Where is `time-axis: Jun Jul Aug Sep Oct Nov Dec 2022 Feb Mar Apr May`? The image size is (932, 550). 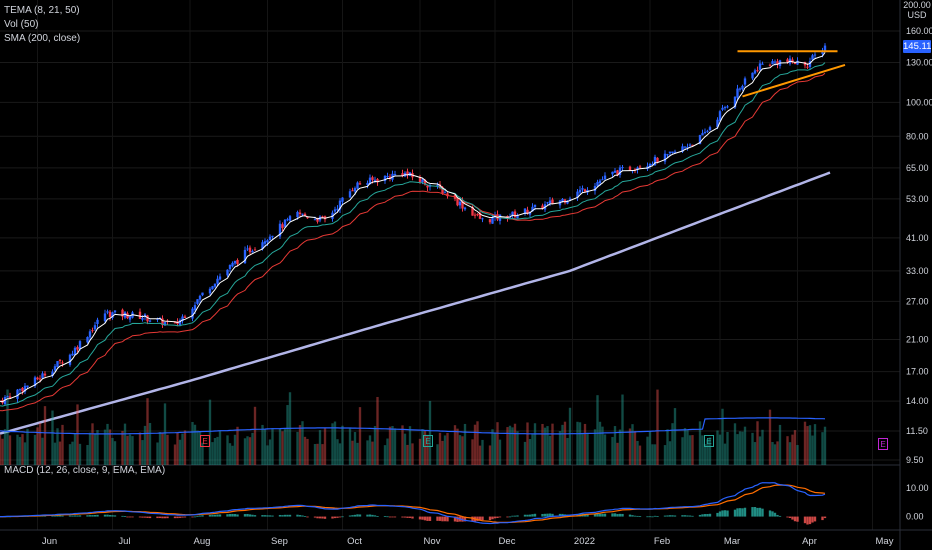
time-axis: Jun Jul Aug Sep Oct Nov Dec 2022 Feb Mar Apr May is located at coordinates (468, 541).